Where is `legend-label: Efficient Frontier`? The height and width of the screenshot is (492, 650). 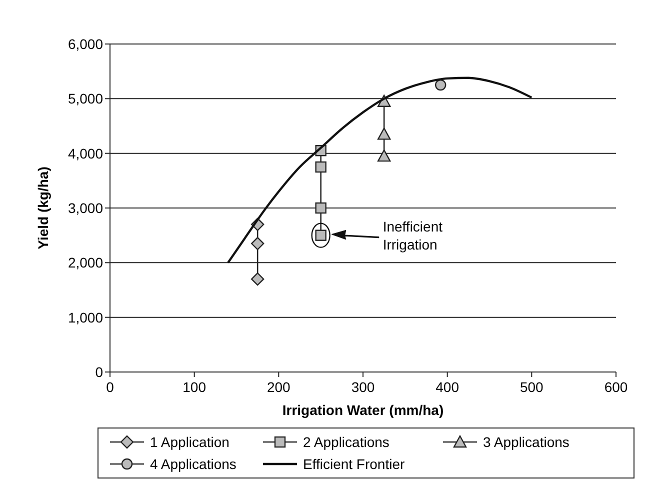 legend-label: Efficient Frontier is located at coordinates (354, 464).